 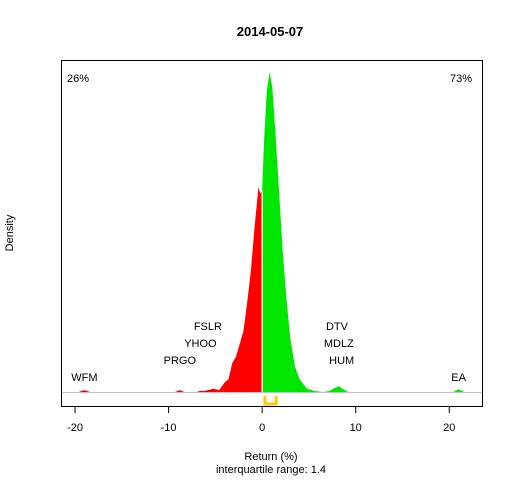 What do you see at coordinates (458, 378) in the screenshot?
I see `ticker-label: EA` at bounding box center [458, 378].